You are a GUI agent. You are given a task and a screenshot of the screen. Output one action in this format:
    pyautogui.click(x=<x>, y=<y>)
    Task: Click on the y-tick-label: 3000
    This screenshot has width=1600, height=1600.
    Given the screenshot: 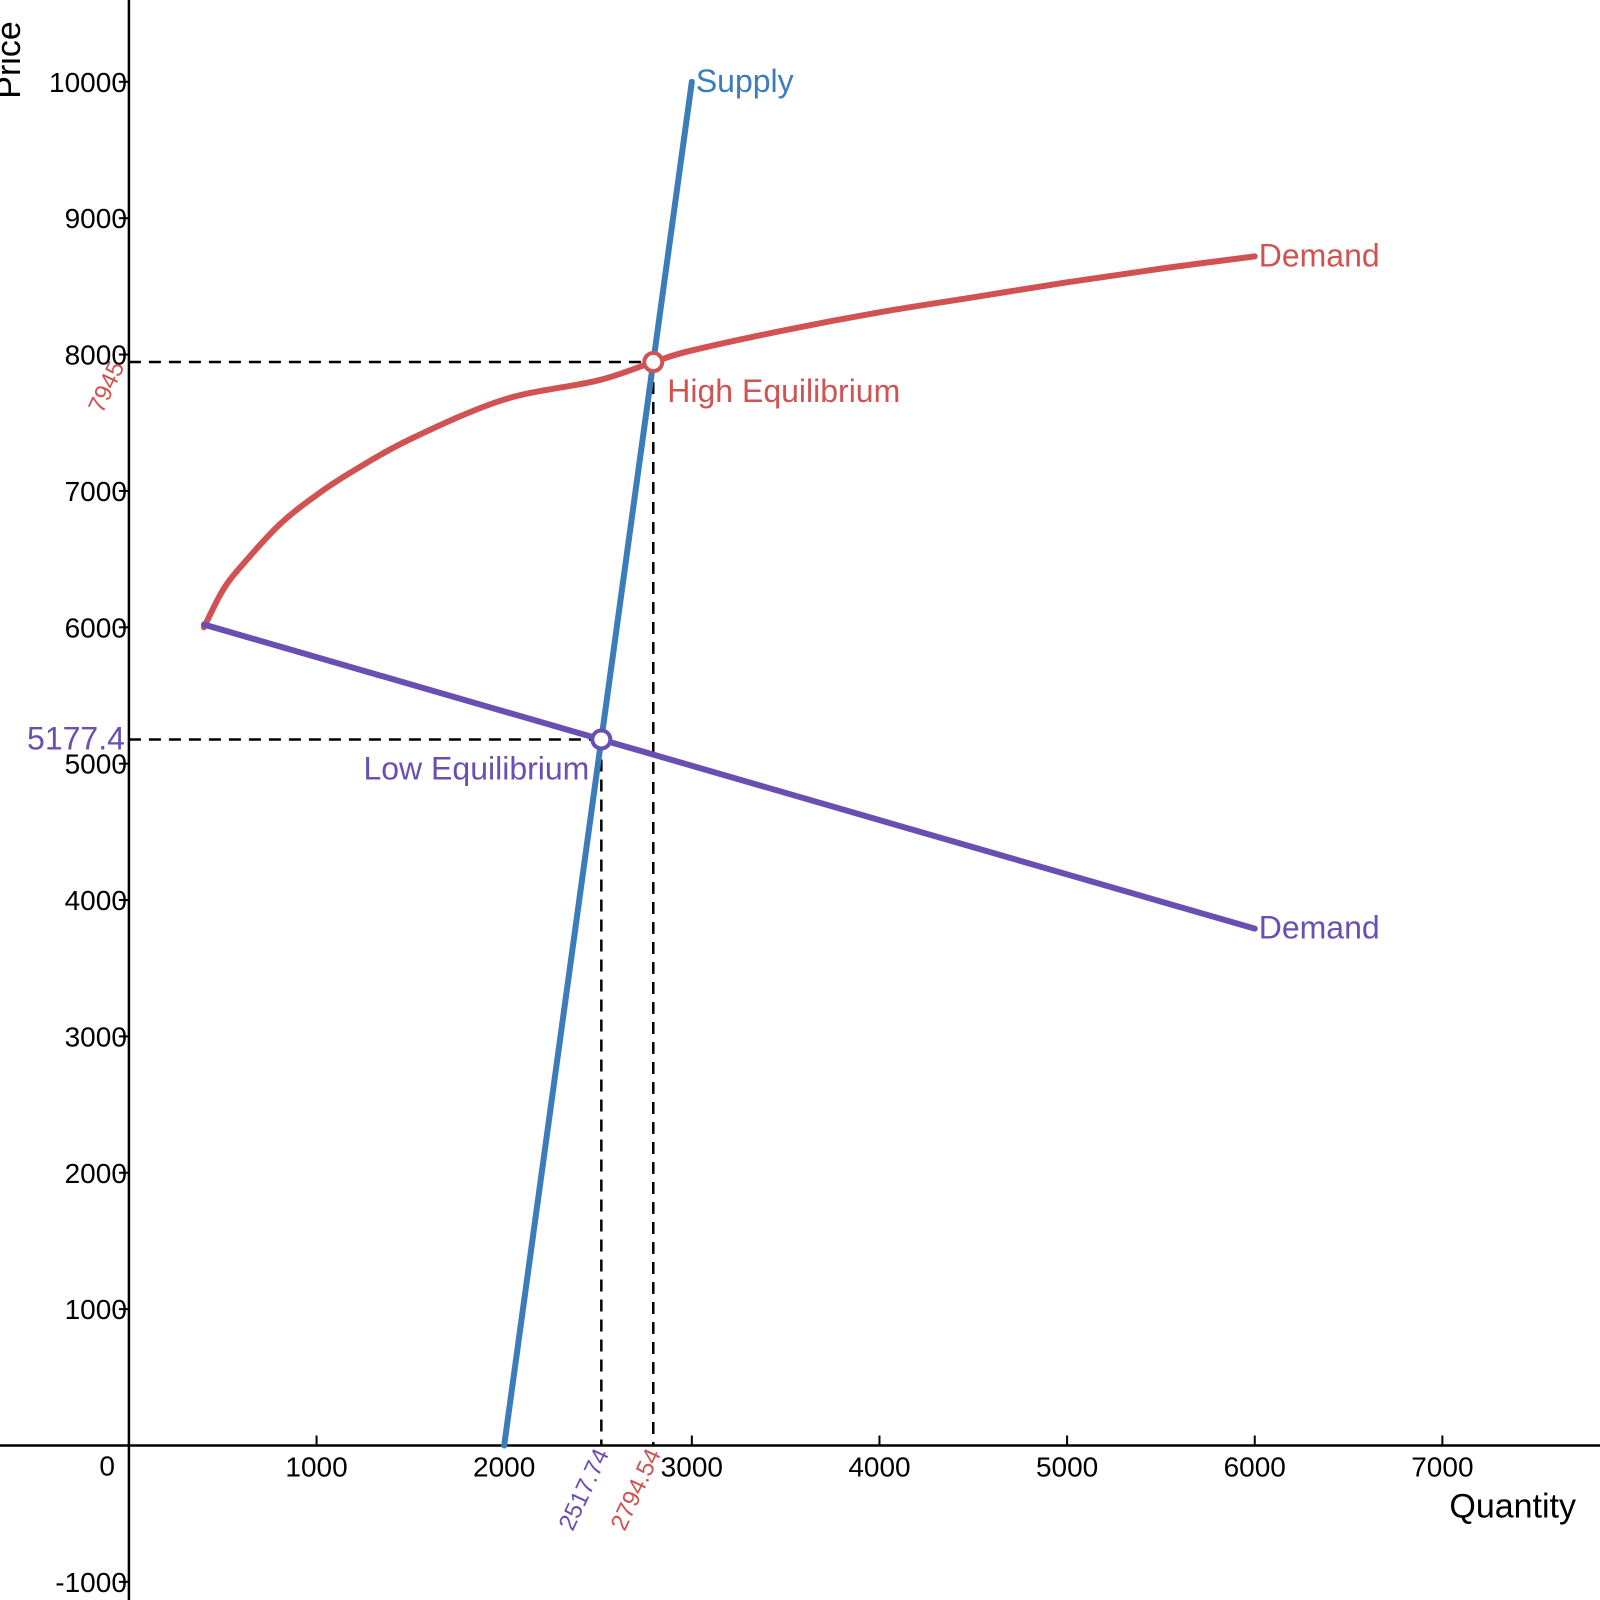 What is the action you would take?
    pyautogui.click(x=96, y=1036)
    